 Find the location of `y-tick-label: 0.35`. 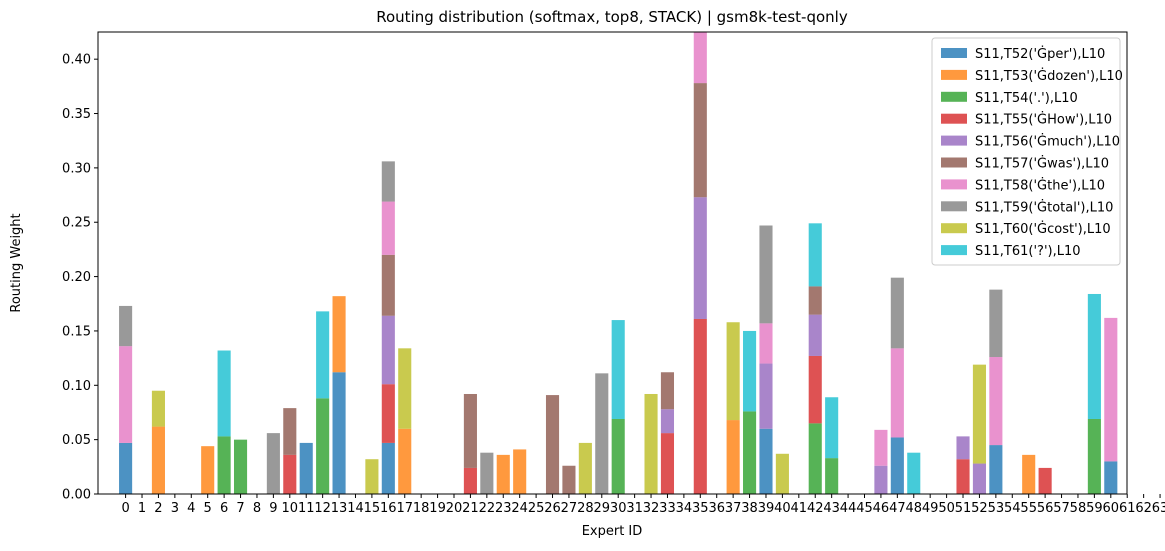

y-tick-label: 0.35 is located at coordinates (76, 114).